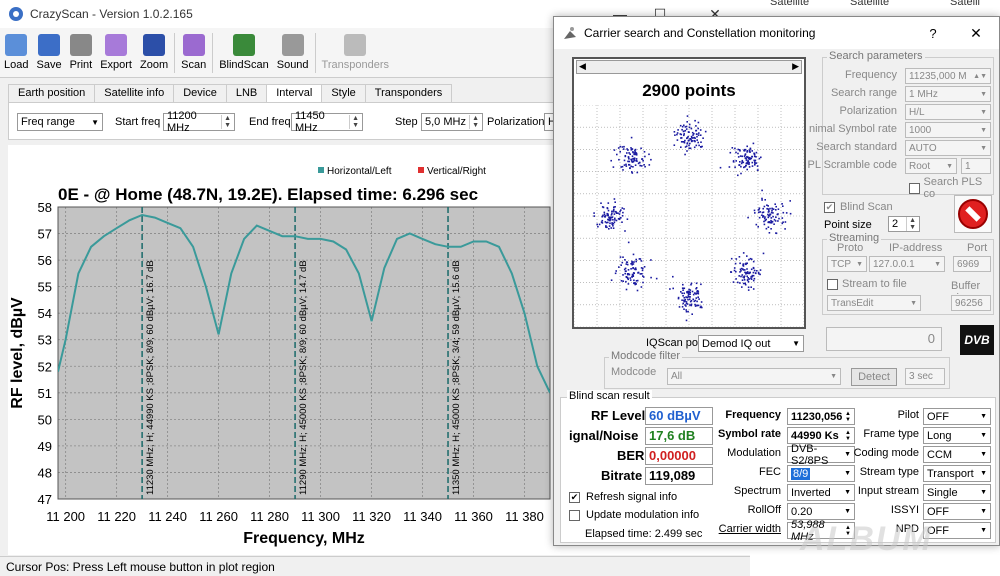 The height and width of the screenshot is (576, 1000). Describe the element at coordinates (951, 188) in the screenshot. I see `search-pls-checkbox: Search PLS co` at that location.